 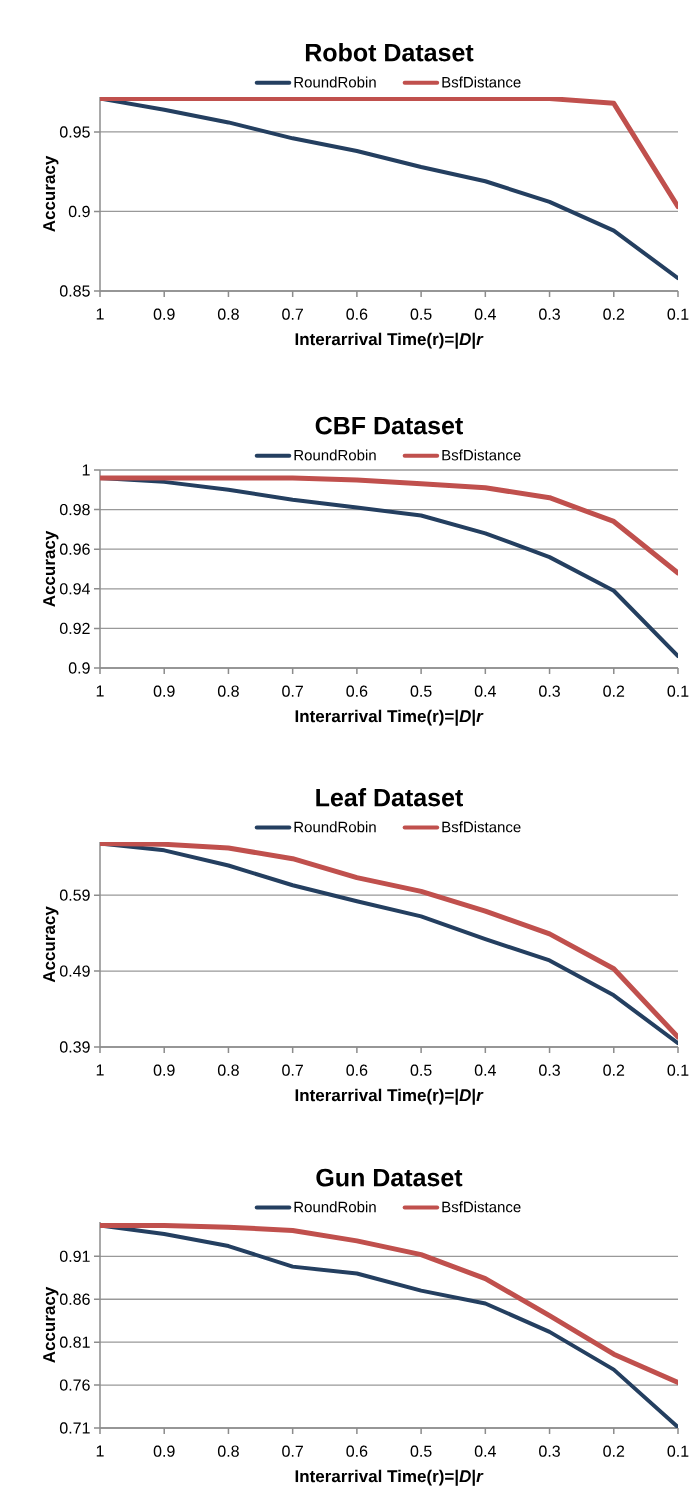 What do you see at coordinates (86, 470) in the screenshot?
I see `y-tick-label: 1` at bounding box center [86, 470].